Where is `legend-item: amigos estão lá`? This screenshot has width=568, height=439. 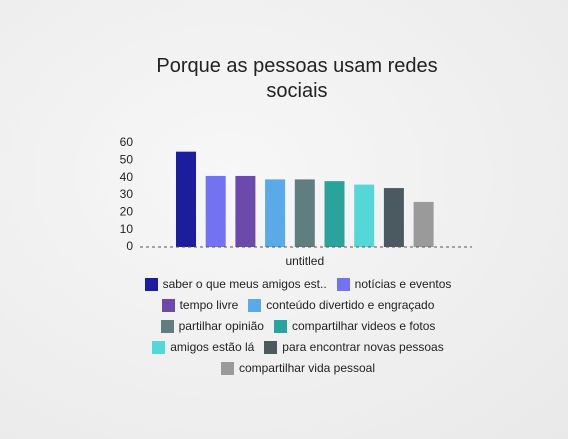
legend-item: amigos estão lá is located at coordinates (203, 347).